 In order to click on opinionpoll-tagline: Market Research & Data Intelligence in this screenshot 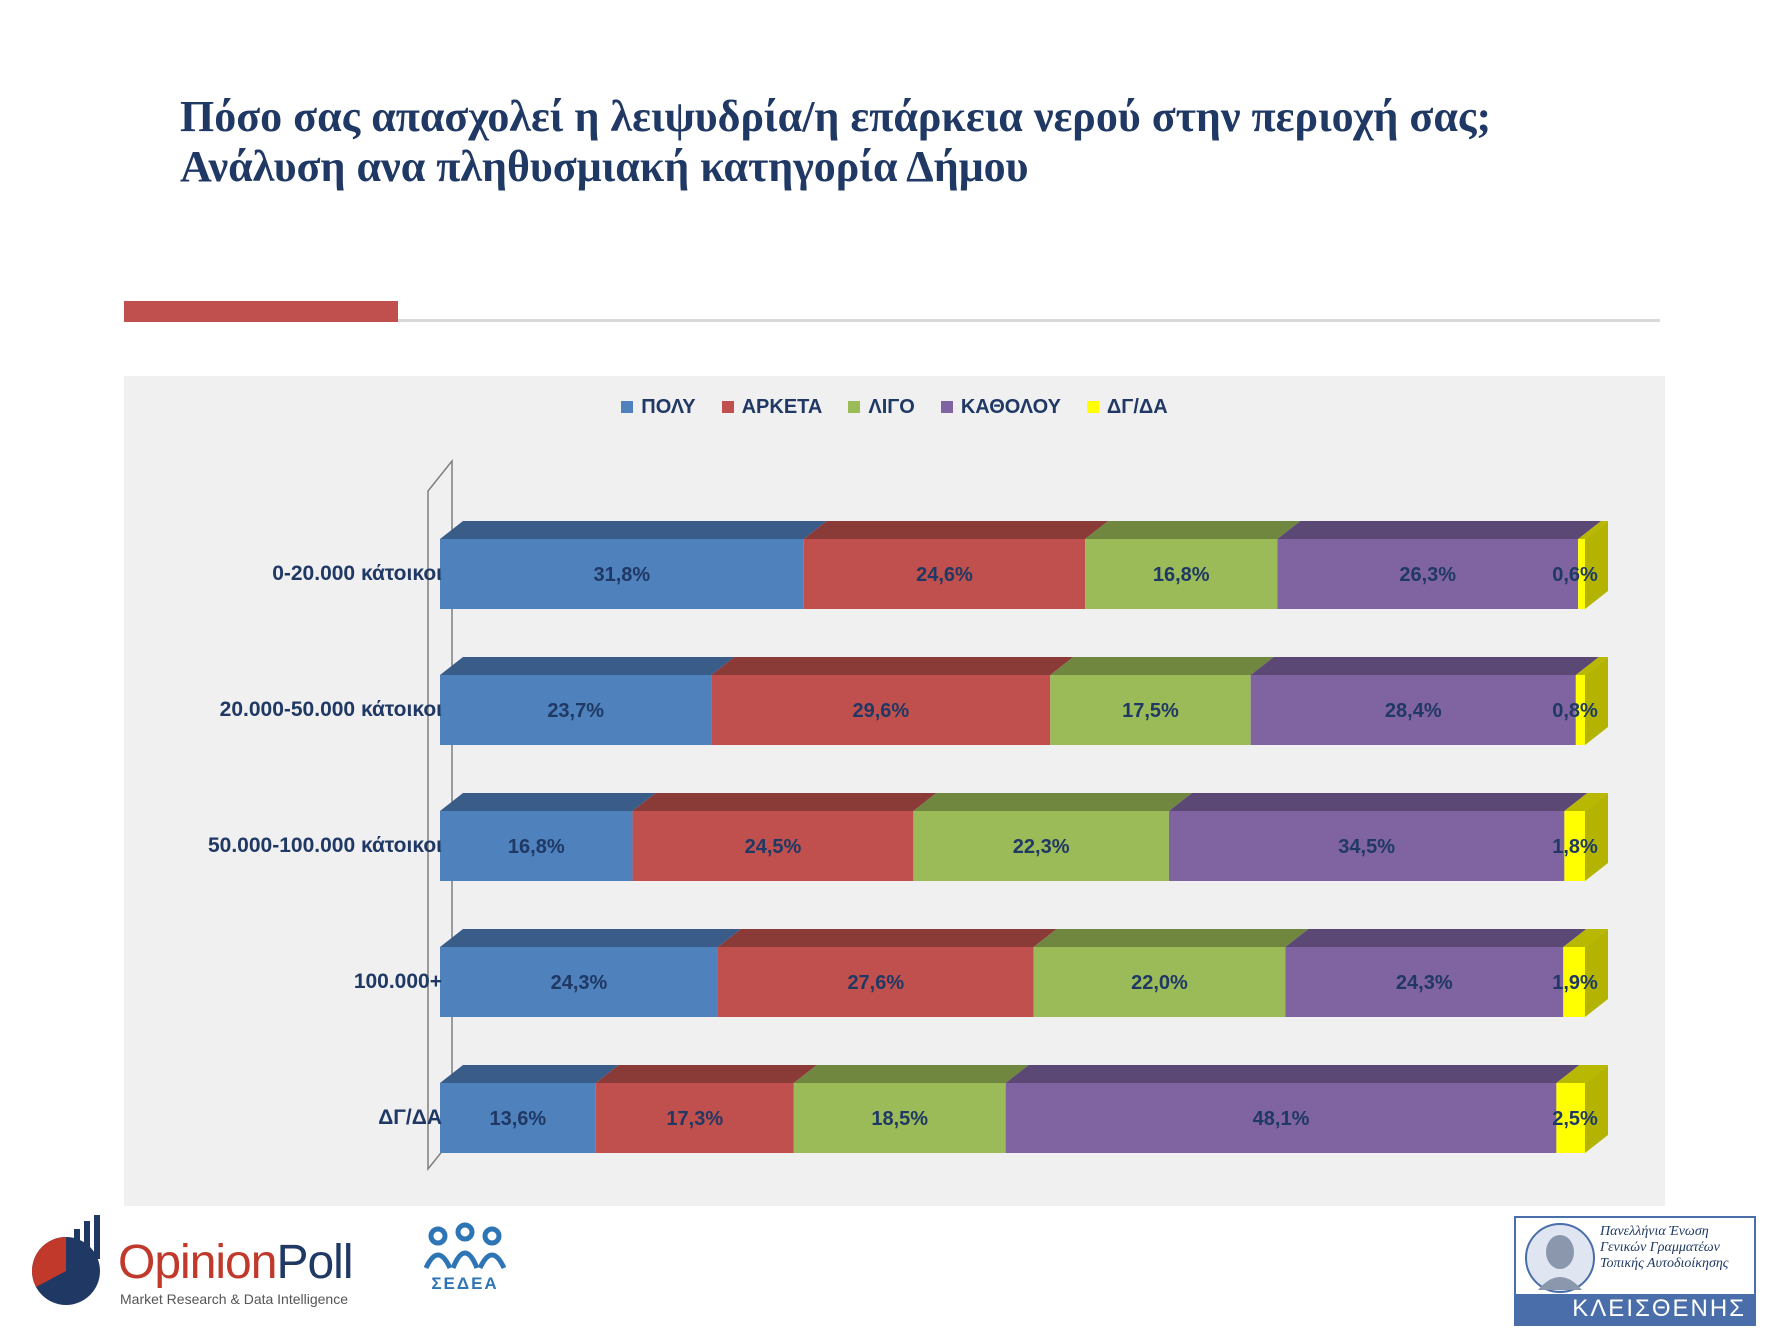, I will do `click(234, 1299)`.